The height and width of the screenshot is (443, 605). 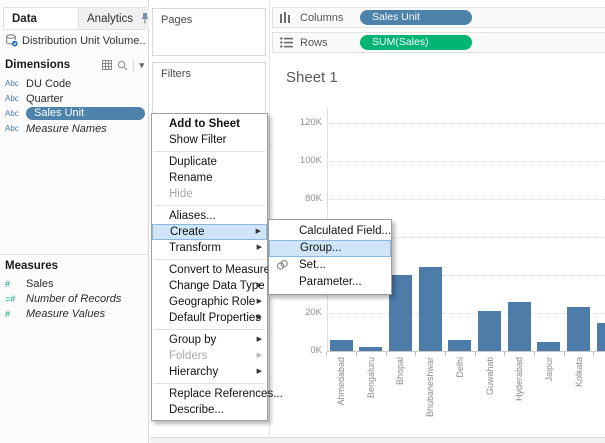 I want to click on bar-bhubaneshwar, so click(x=430, y=309).